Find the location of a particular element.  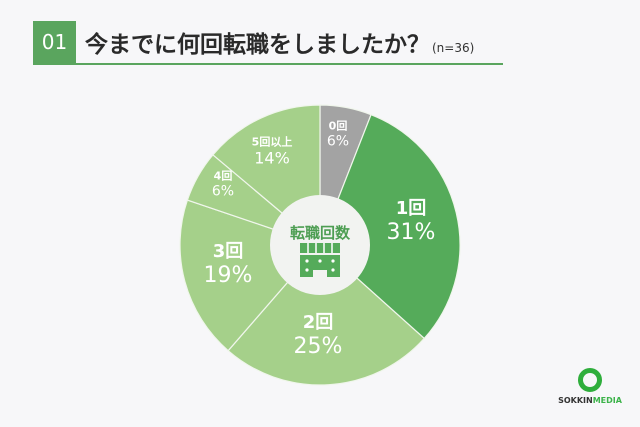

logo-text-1: SOKKIN is located at coordinates (575, 400).